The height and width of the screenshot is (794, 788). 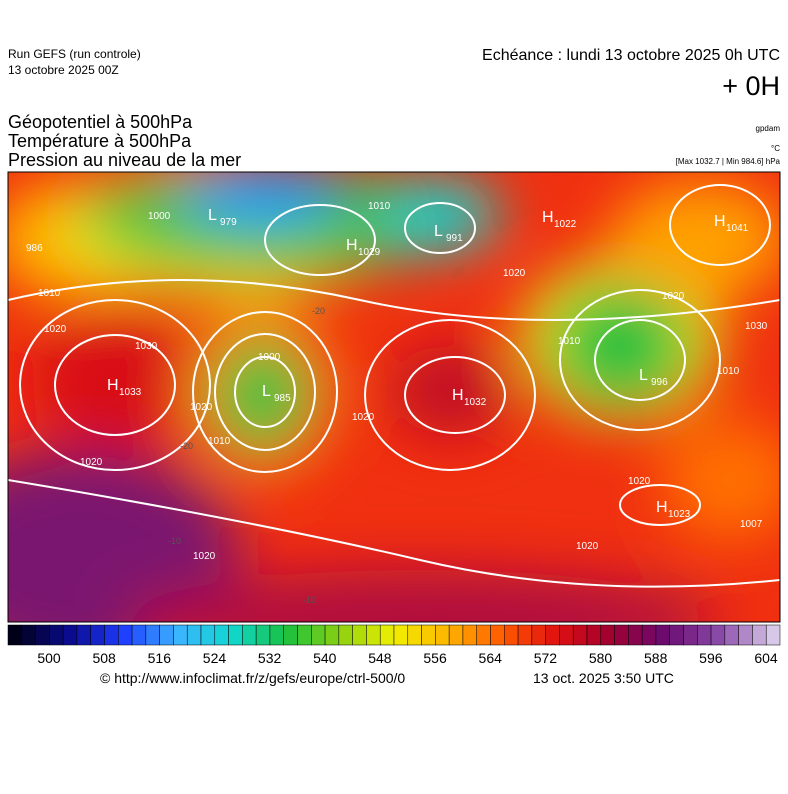 I want to click on center-value: 1029, so click(x=369, y=252).